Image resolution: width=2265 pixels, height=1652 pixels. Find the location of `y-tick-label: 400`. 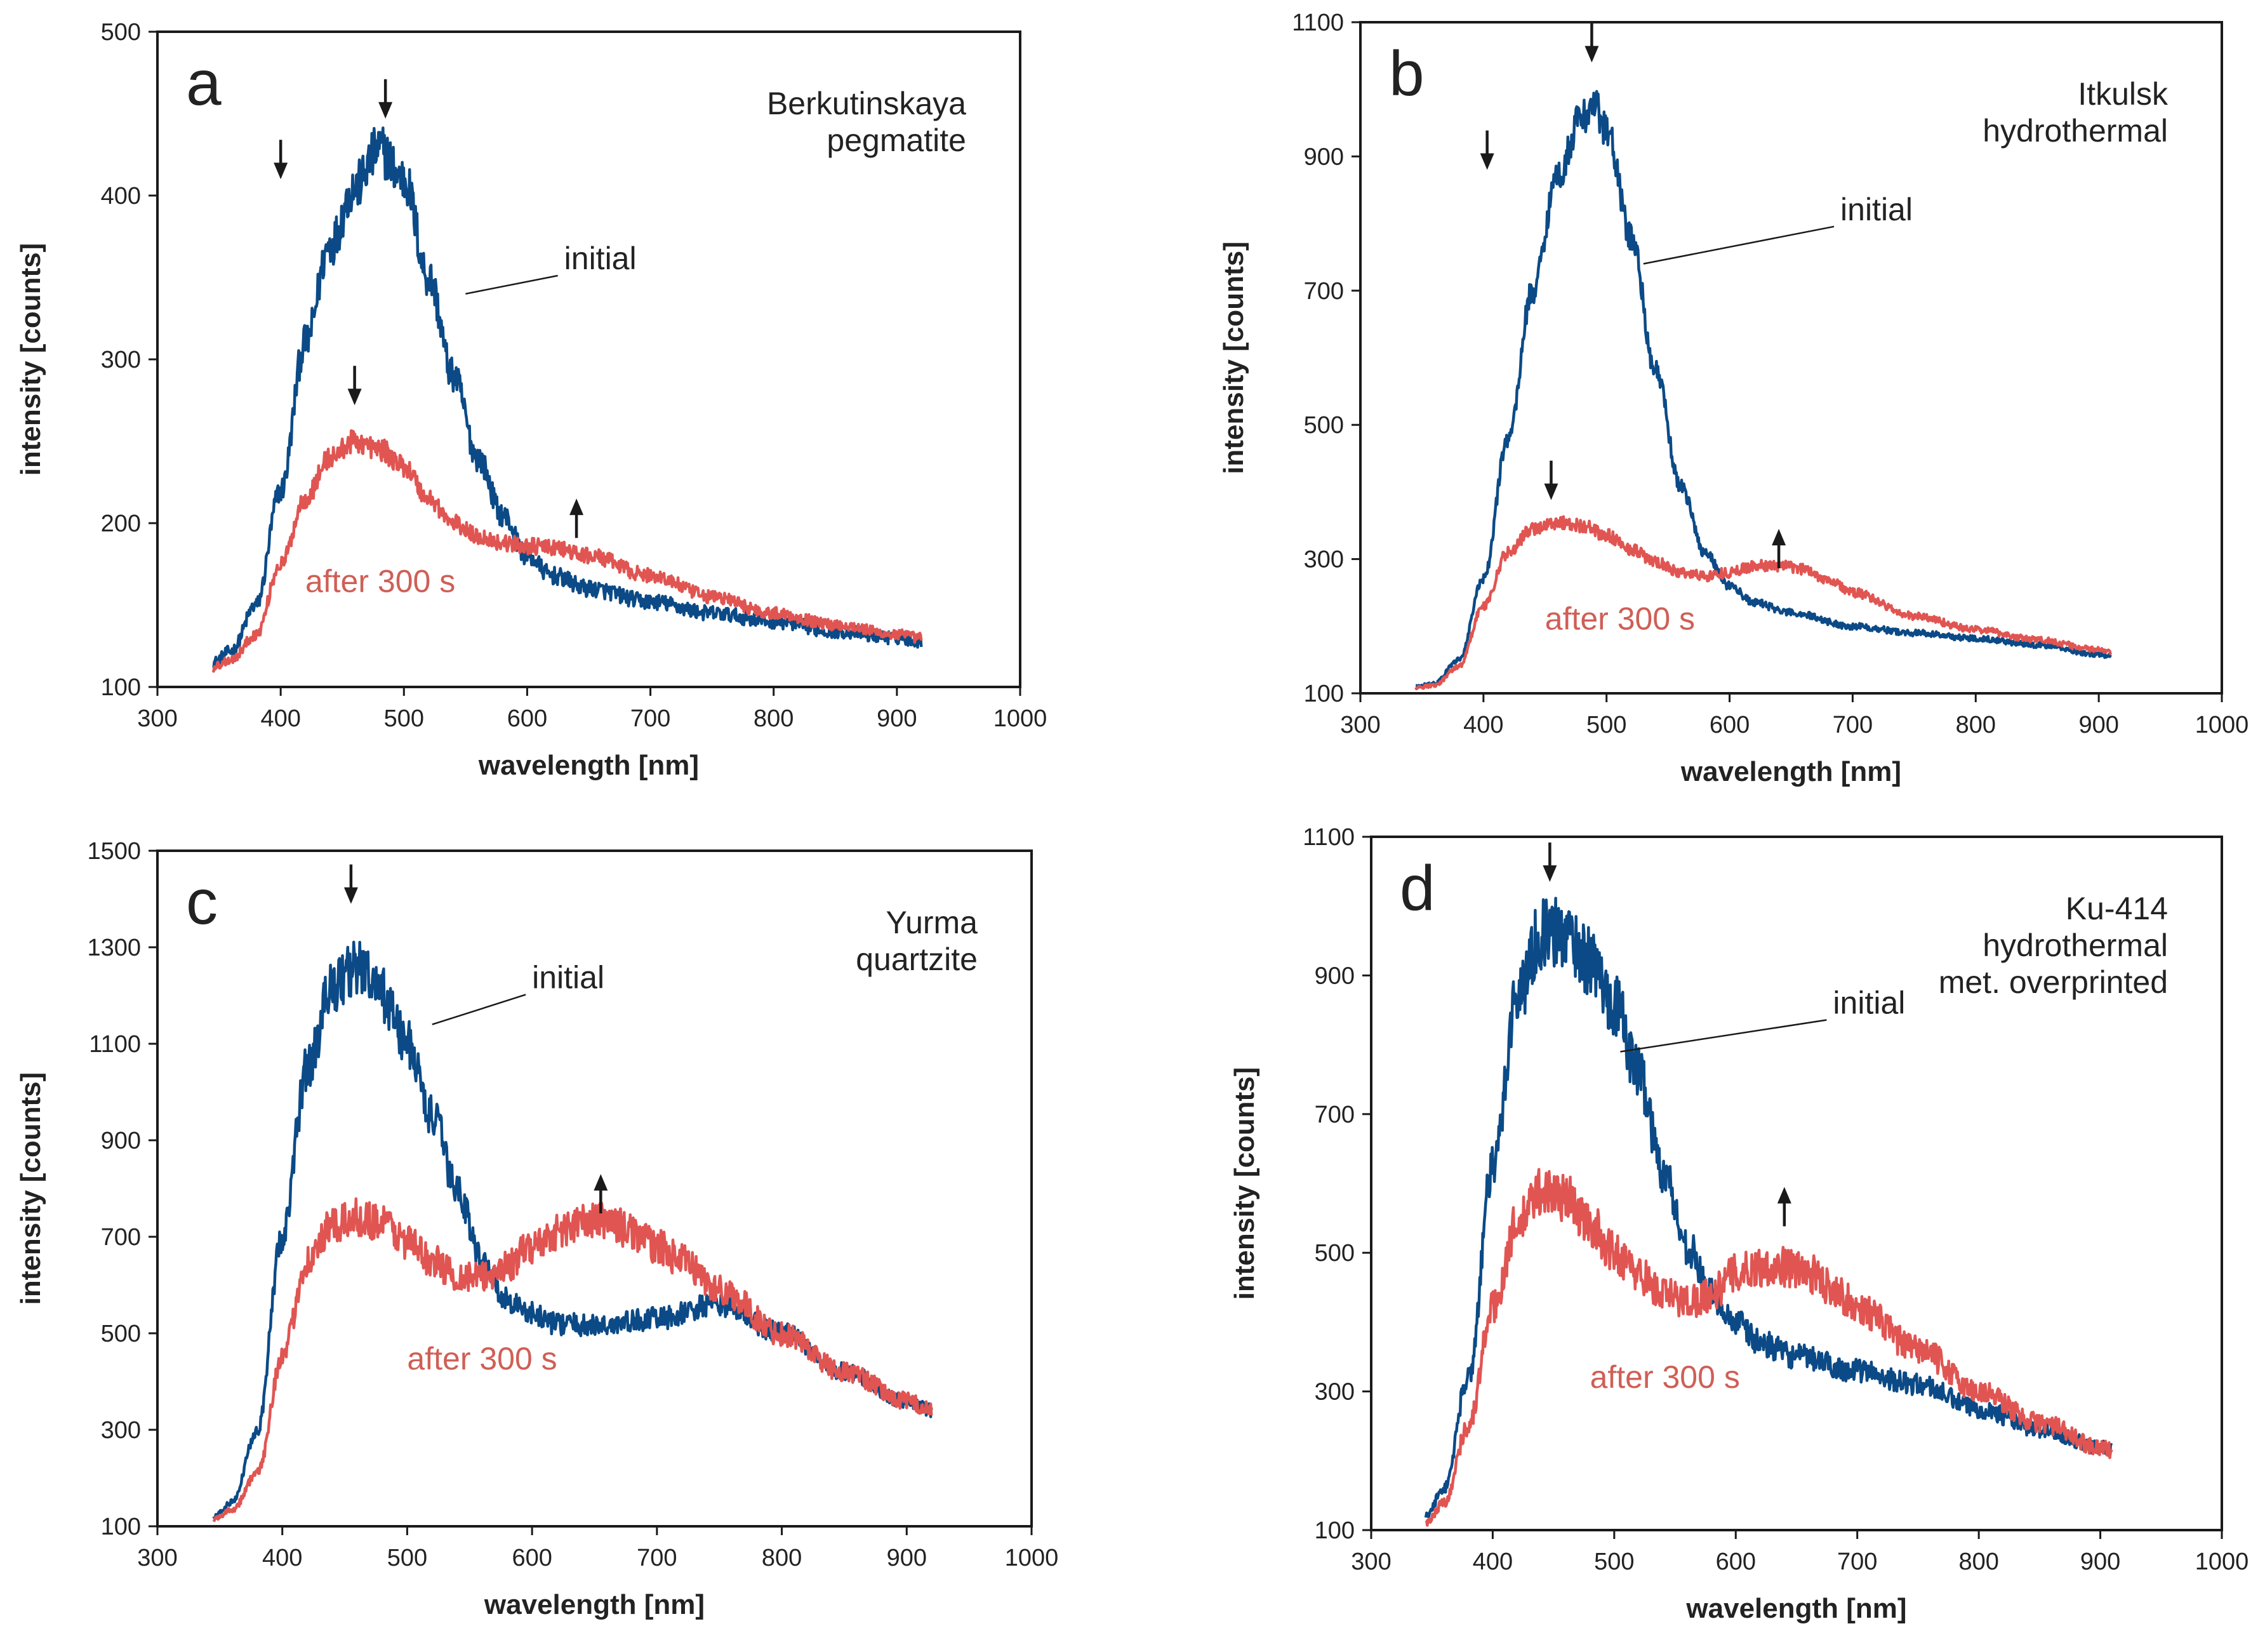

y-tick-label: 400 is located at coordinates (121, 196).